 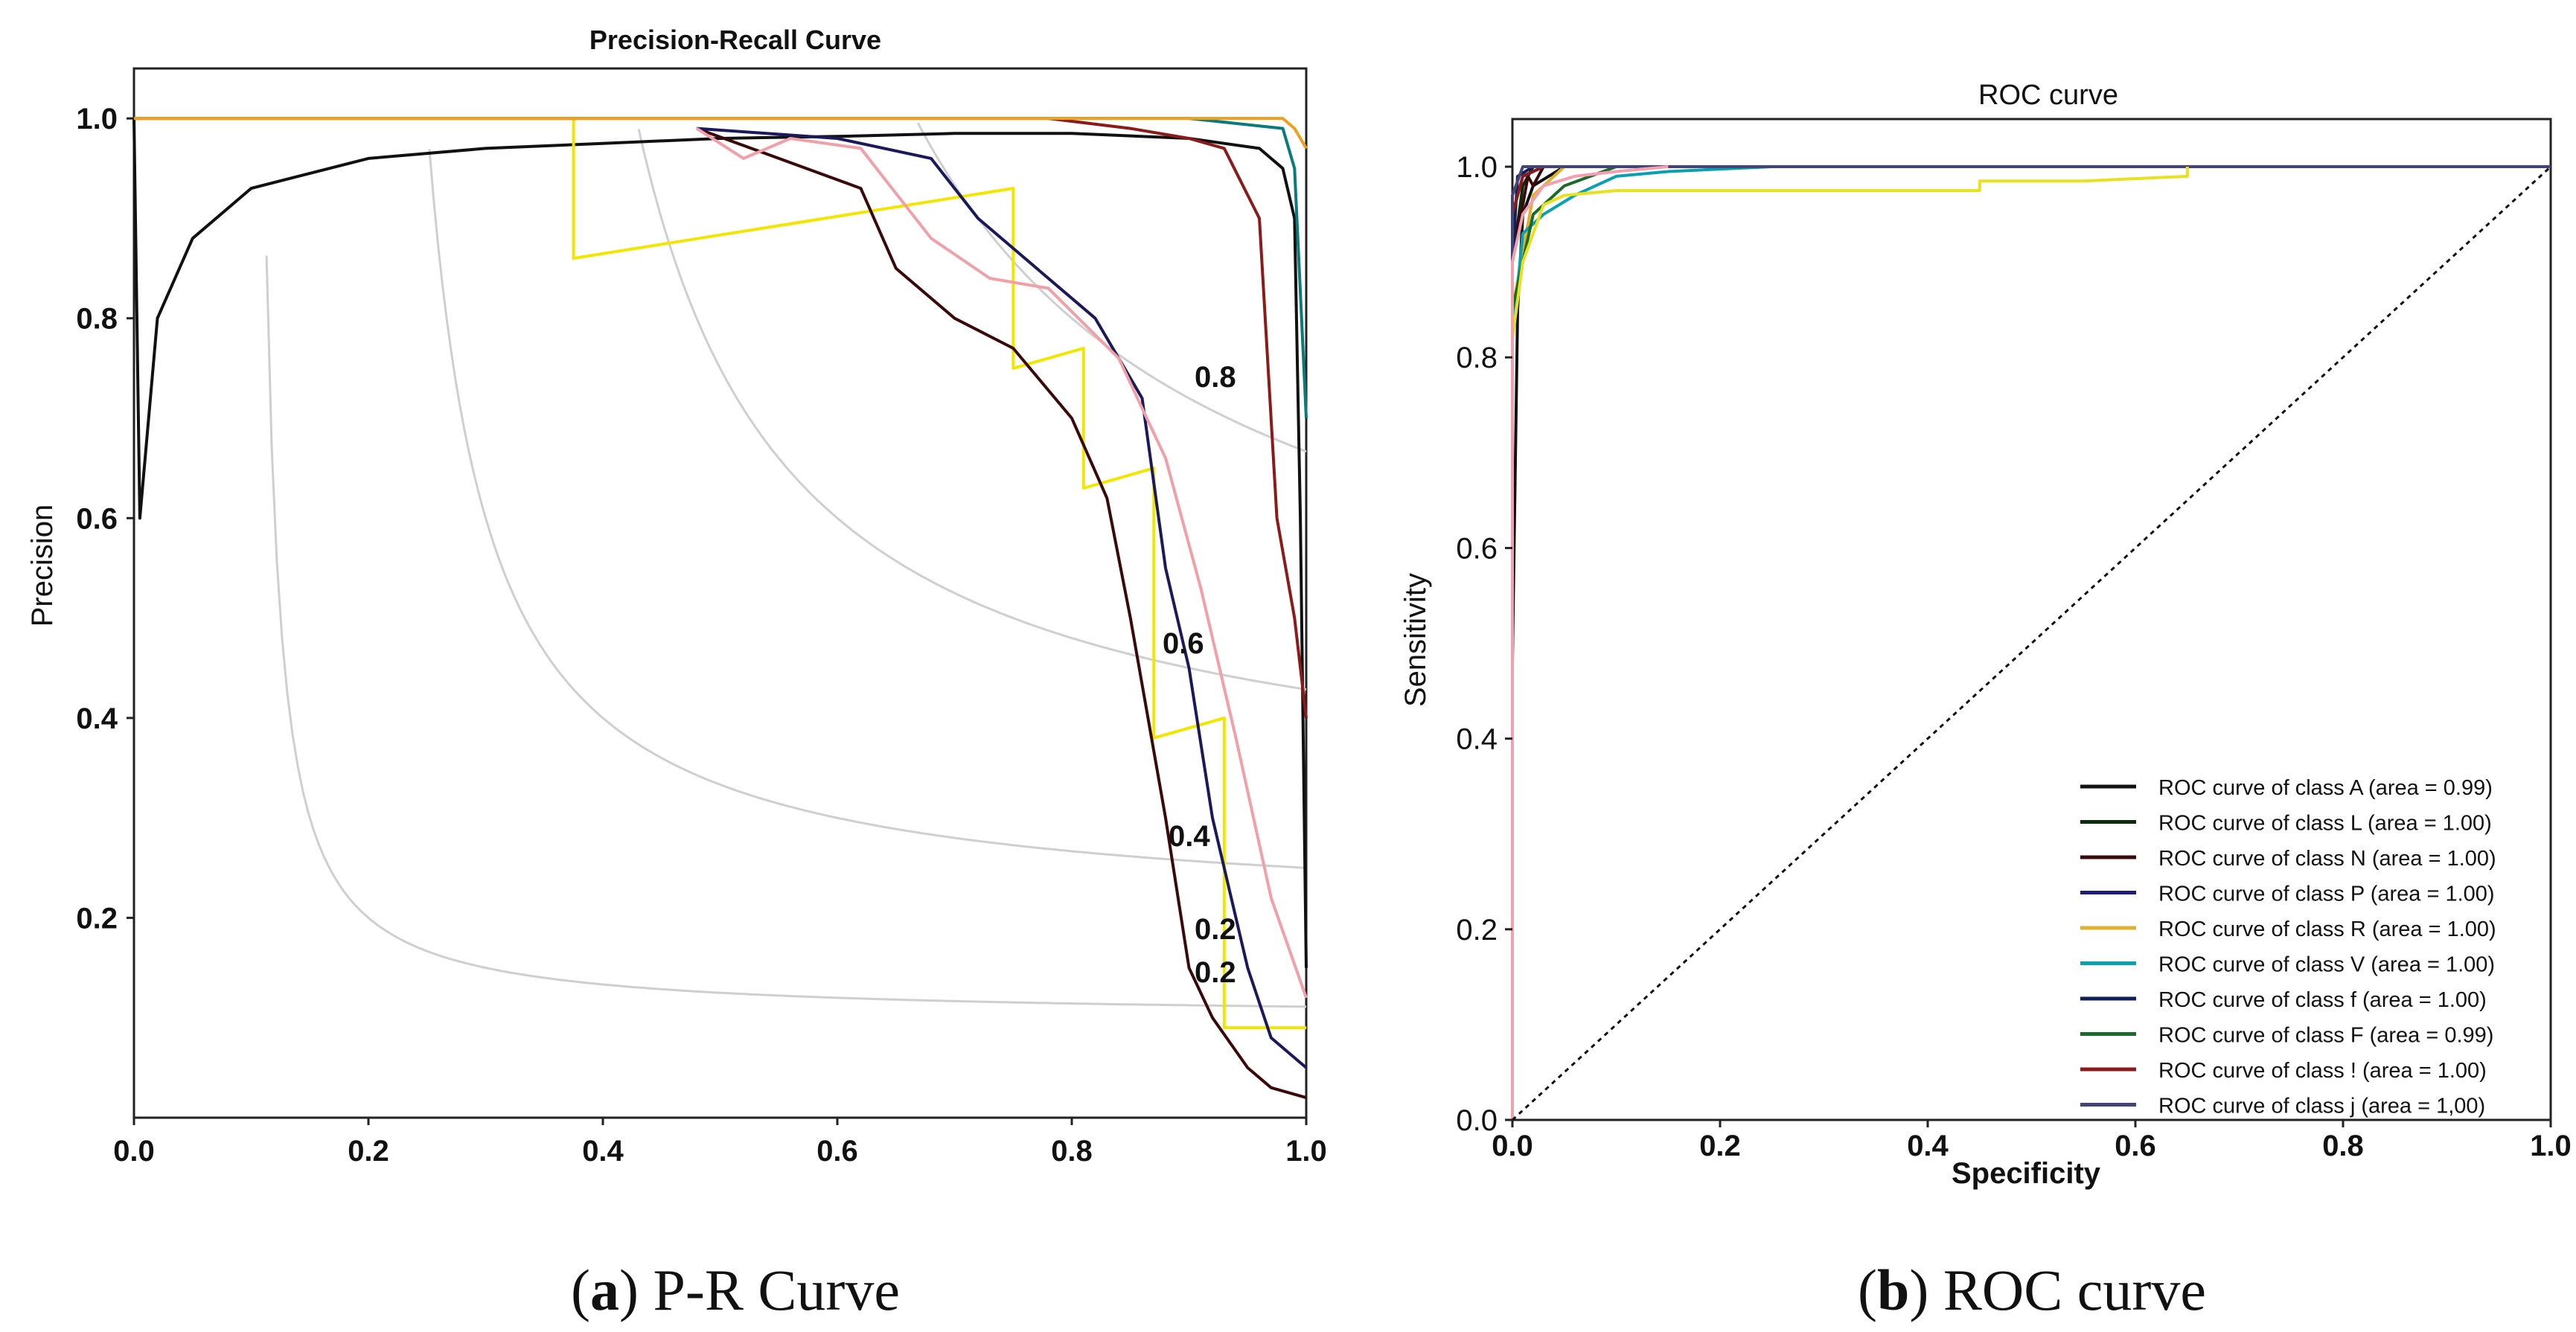 What do you see at coordinates (2321, 1106) in the screenshot?
I see `roc-legend-entry: ROC curve of class j (area = 1,00)` at bounding box center [2321, 1106].